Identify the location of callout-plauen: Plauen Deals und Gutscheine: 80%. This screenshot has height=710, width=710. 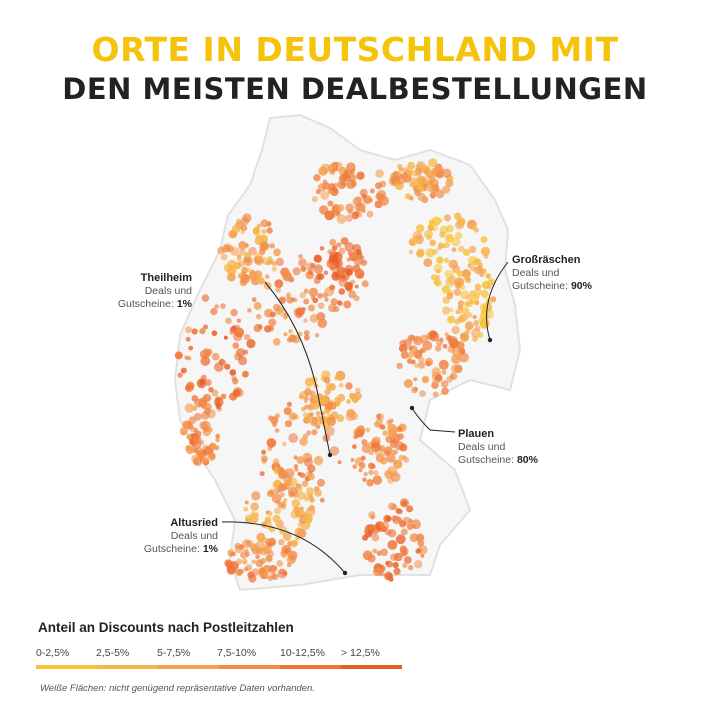
(498, 447).